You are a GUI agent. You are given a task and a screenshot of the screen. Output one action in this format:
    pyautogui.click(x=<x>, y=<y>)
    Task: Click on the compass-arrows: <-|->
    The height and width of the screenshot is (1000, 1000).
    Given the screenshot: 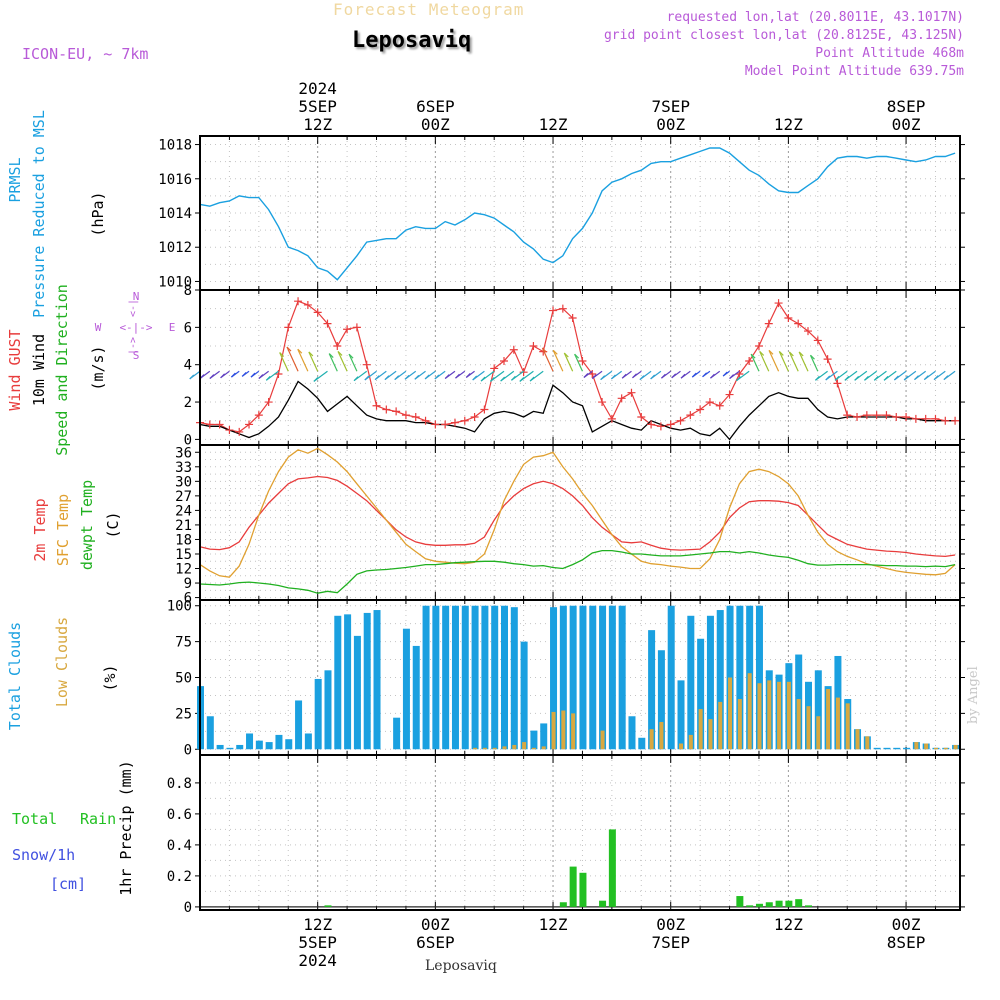 What is the action you would take?
    pyautogui.click(x=135, y=327)
    